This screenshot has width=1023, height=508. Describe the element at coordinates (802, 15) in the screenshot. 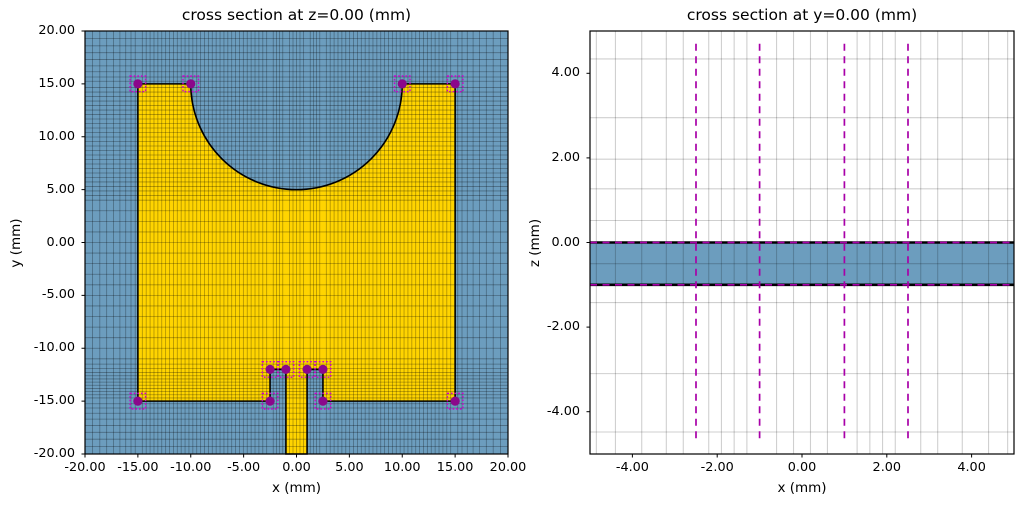

I see `chart-title: cross section at y=0.00 (mm)` at that location.